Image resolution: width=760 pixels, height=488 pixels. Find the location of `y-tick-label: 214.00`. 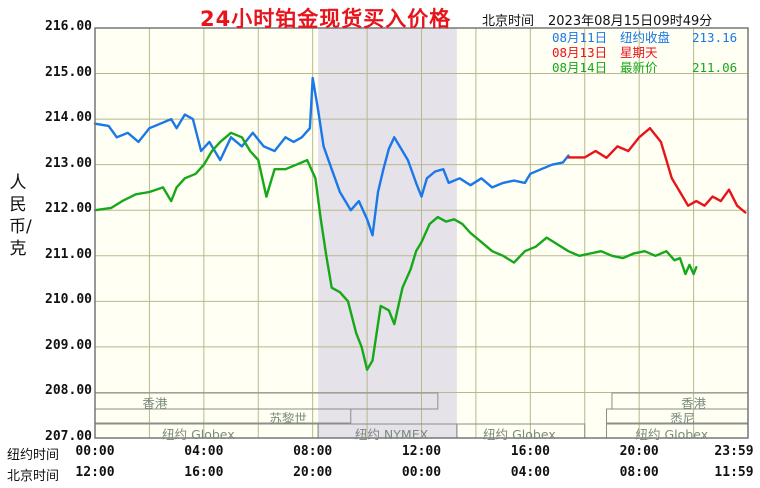

y-tick-label: 214.00 is located at coordinates (68, 118).